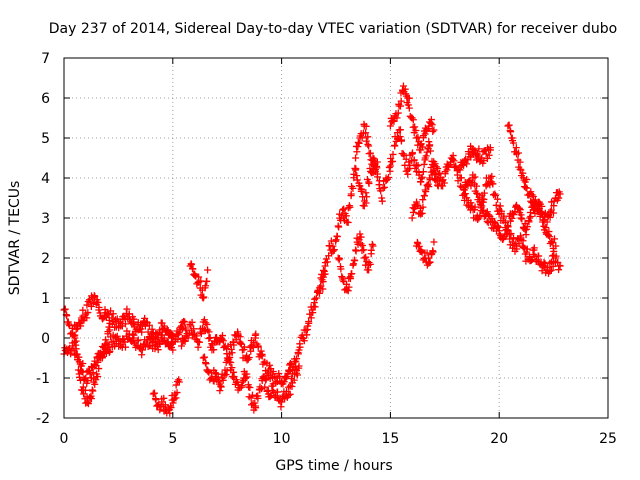 Image resolution: width=640 pixels, height=480 pixels. Describe the element at coordinates (333, 466) in the screenshot. I see `x-axis-label: GPS time / hours` at that location.